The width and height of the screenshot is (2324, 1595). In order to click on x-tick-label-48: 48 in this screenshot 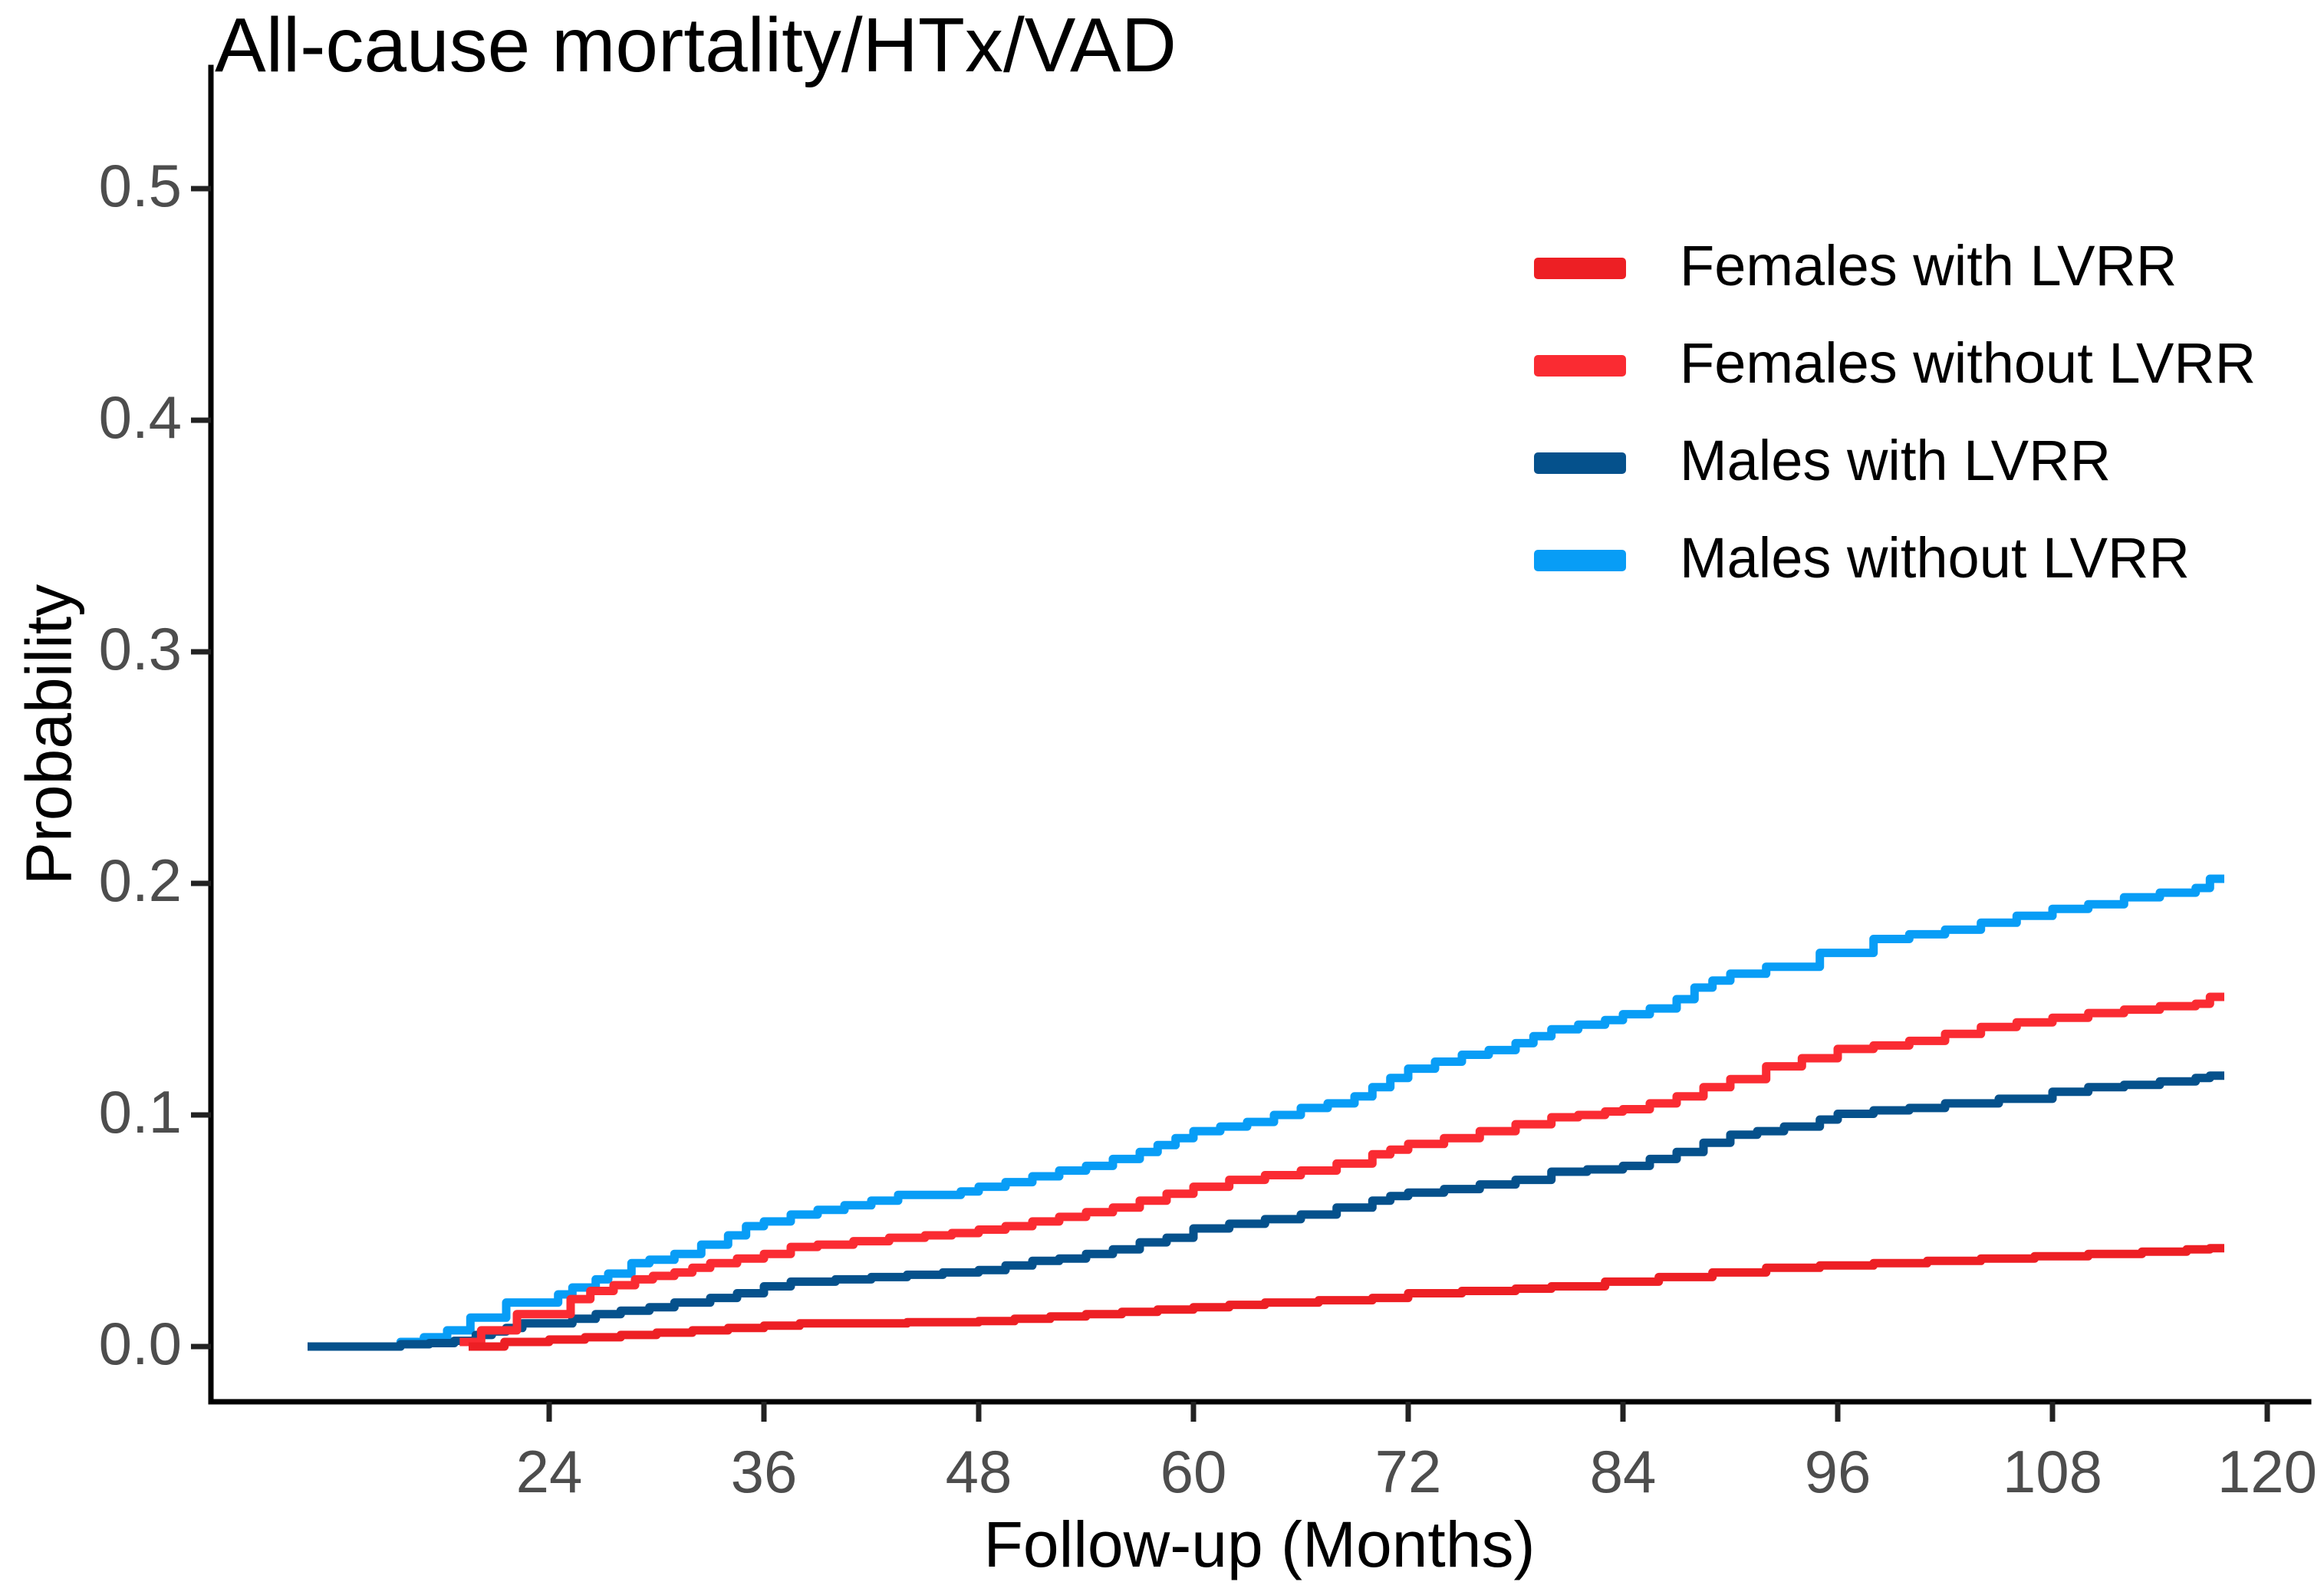, I will do `click(978, 1471)`.